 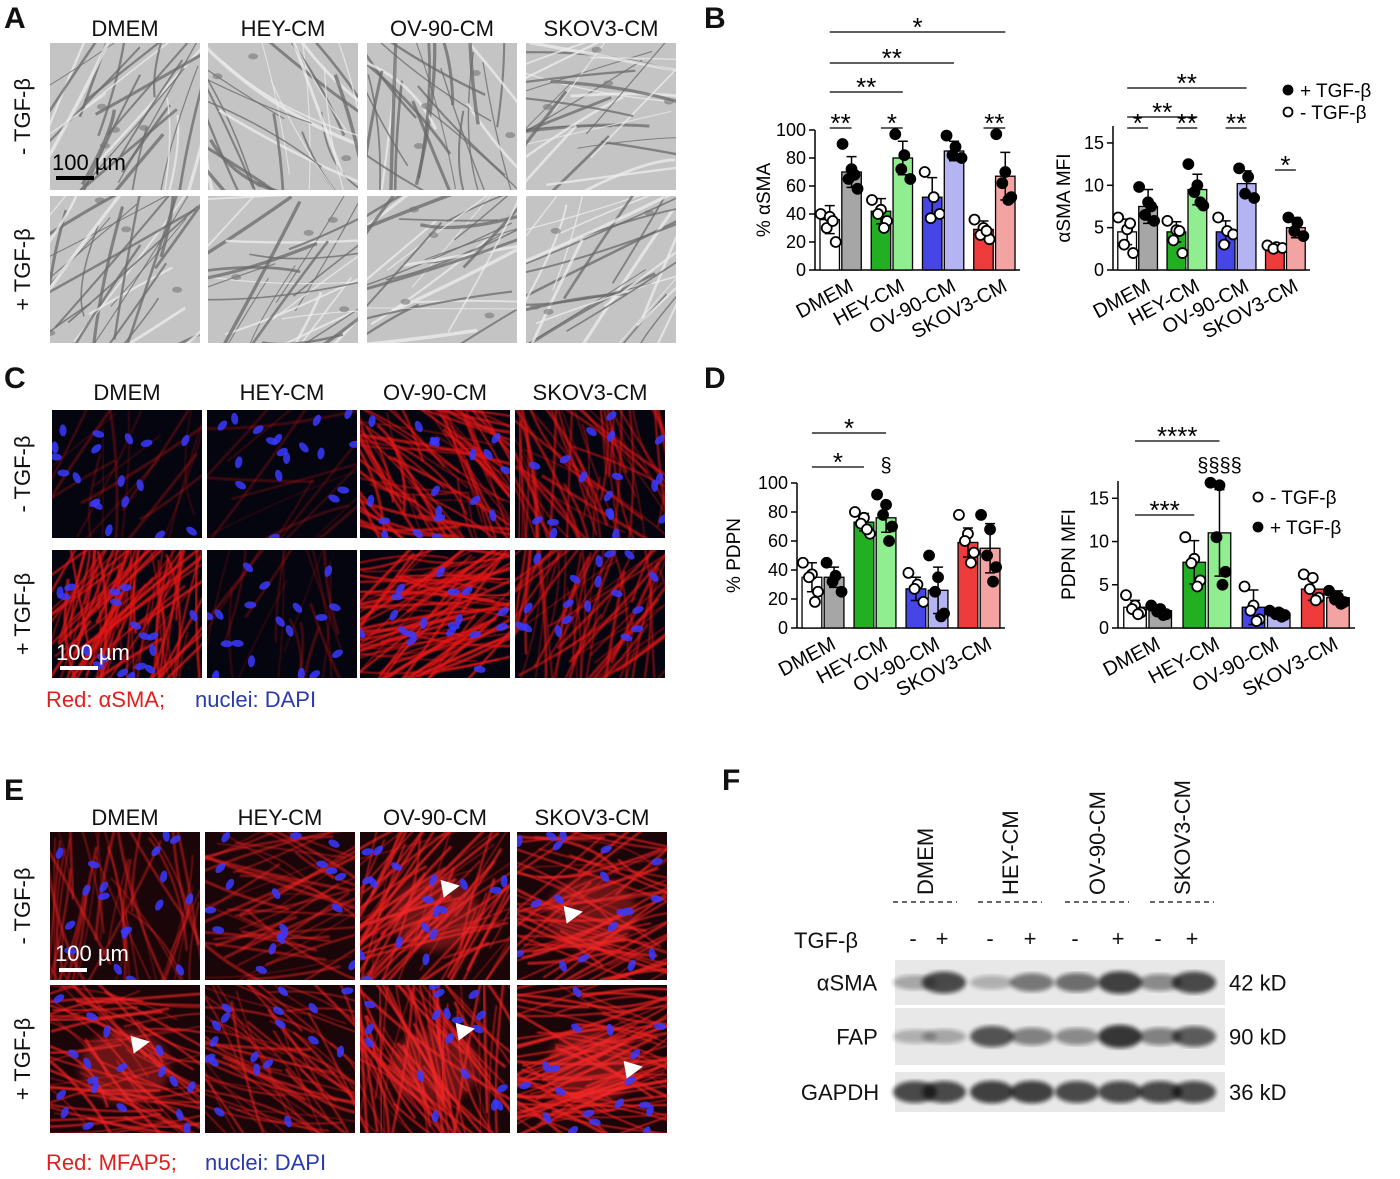 What do you see at coordinates (944, 1092) in the screenshot?
I see `blot-band` at bounding box center [944, 1092].